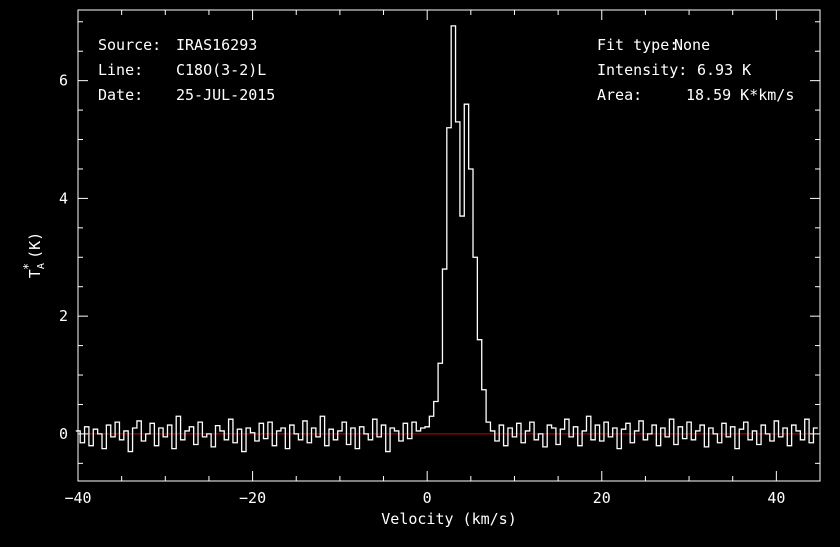  I want to click on y-tick-label: 4, so click(63, 198).